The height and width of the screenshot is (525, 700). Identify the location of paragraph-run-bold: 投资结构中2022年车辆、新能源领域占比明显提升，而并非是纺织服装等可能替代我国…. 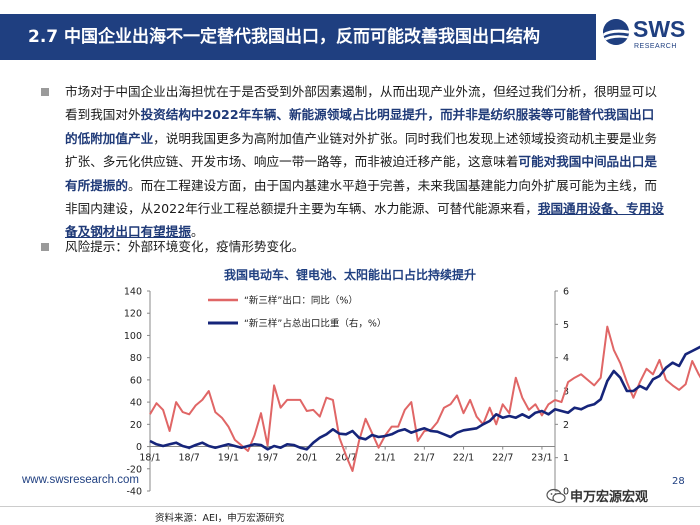
(360, 126).